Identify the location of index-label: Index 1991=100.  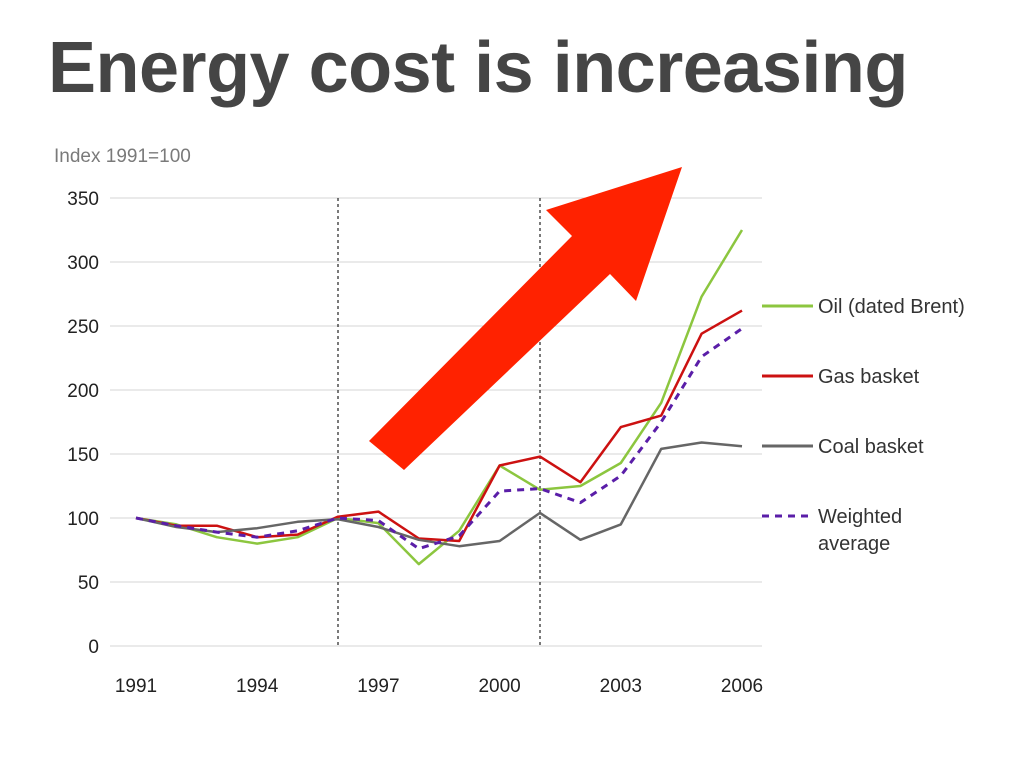
(122, 156).